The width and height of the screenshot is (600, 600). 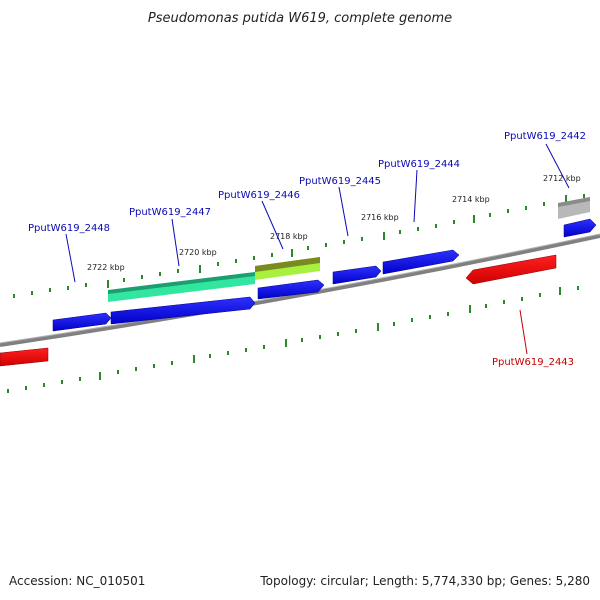 What do you see at coordinates (198, 252) in the screenshot?
I see `scale-label: 2720 kbp` at bounding box center [198, 252].